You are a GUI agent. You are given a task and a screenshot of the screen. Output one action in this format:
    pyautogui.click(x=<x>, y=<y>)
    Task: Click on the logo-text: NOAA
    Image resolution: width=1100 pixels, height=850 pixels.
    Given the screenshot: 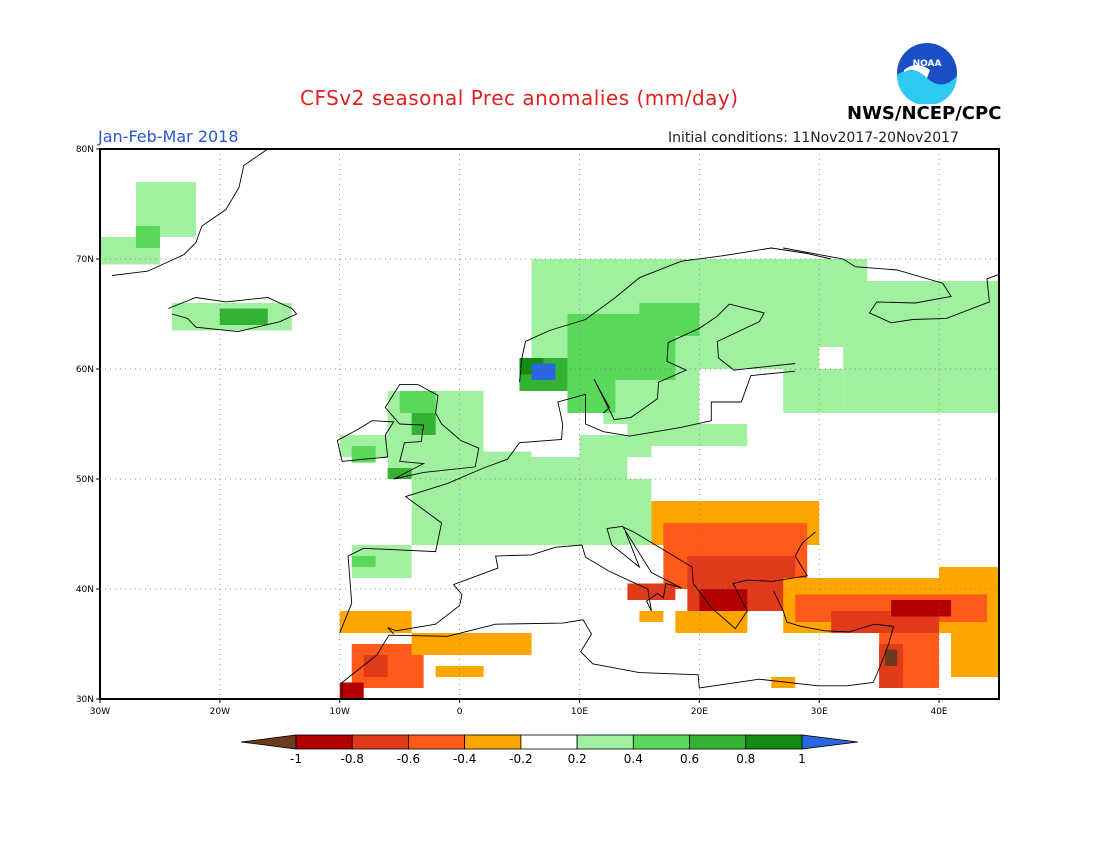 What is the action you would take?
    pyautogui.click(x=927, y=64)
    